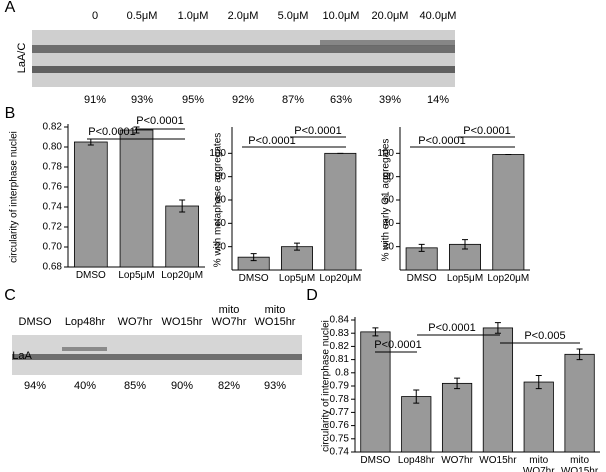 This screenshot has height=472, width=606. I want to click on panel-label: D, so click(312, 295).